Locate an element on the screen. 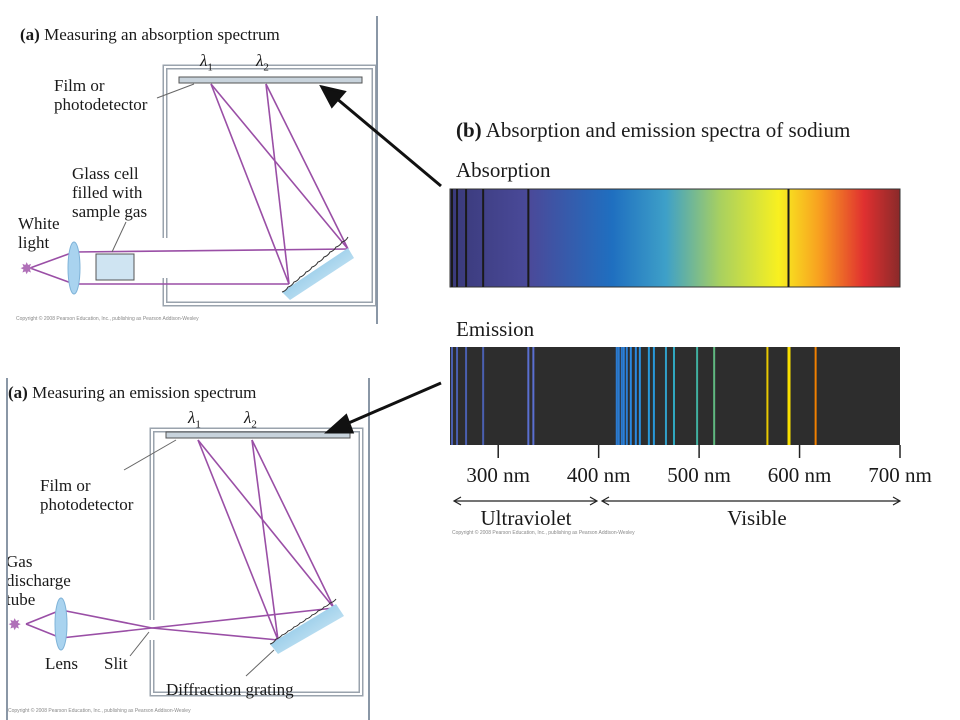  lens is located at coordinates (74, 268).